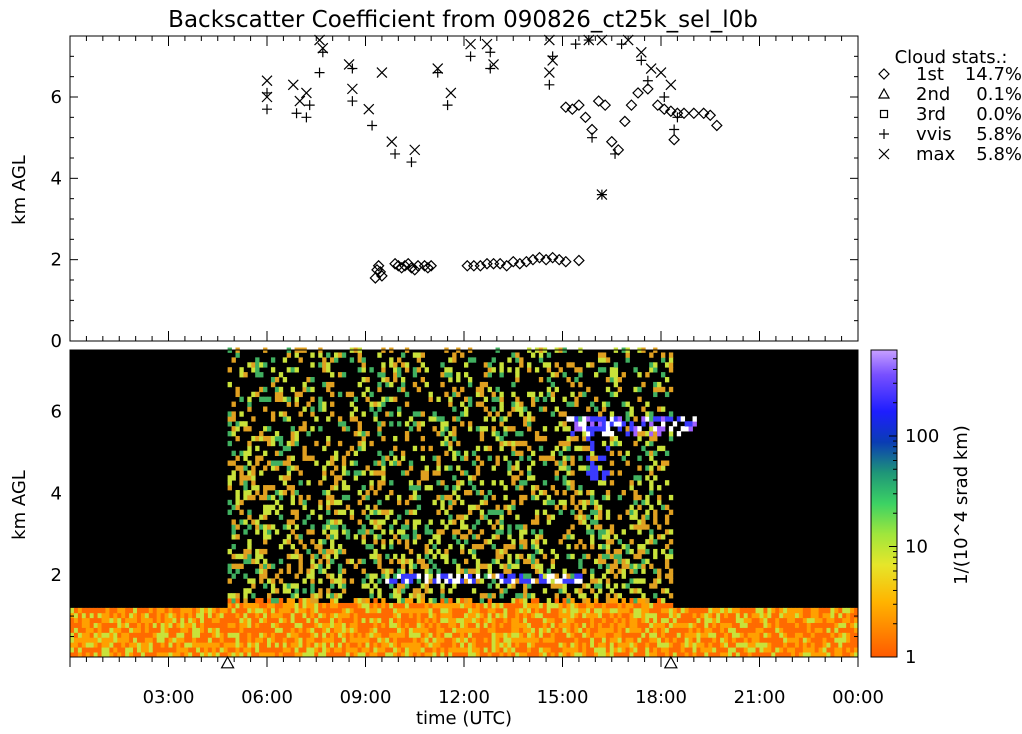 This screenshot has height=734, width=1022. What do you see at coordinates (480, 265) in the screenshot?
I see `1st-point` at bounding box center [480, 265].